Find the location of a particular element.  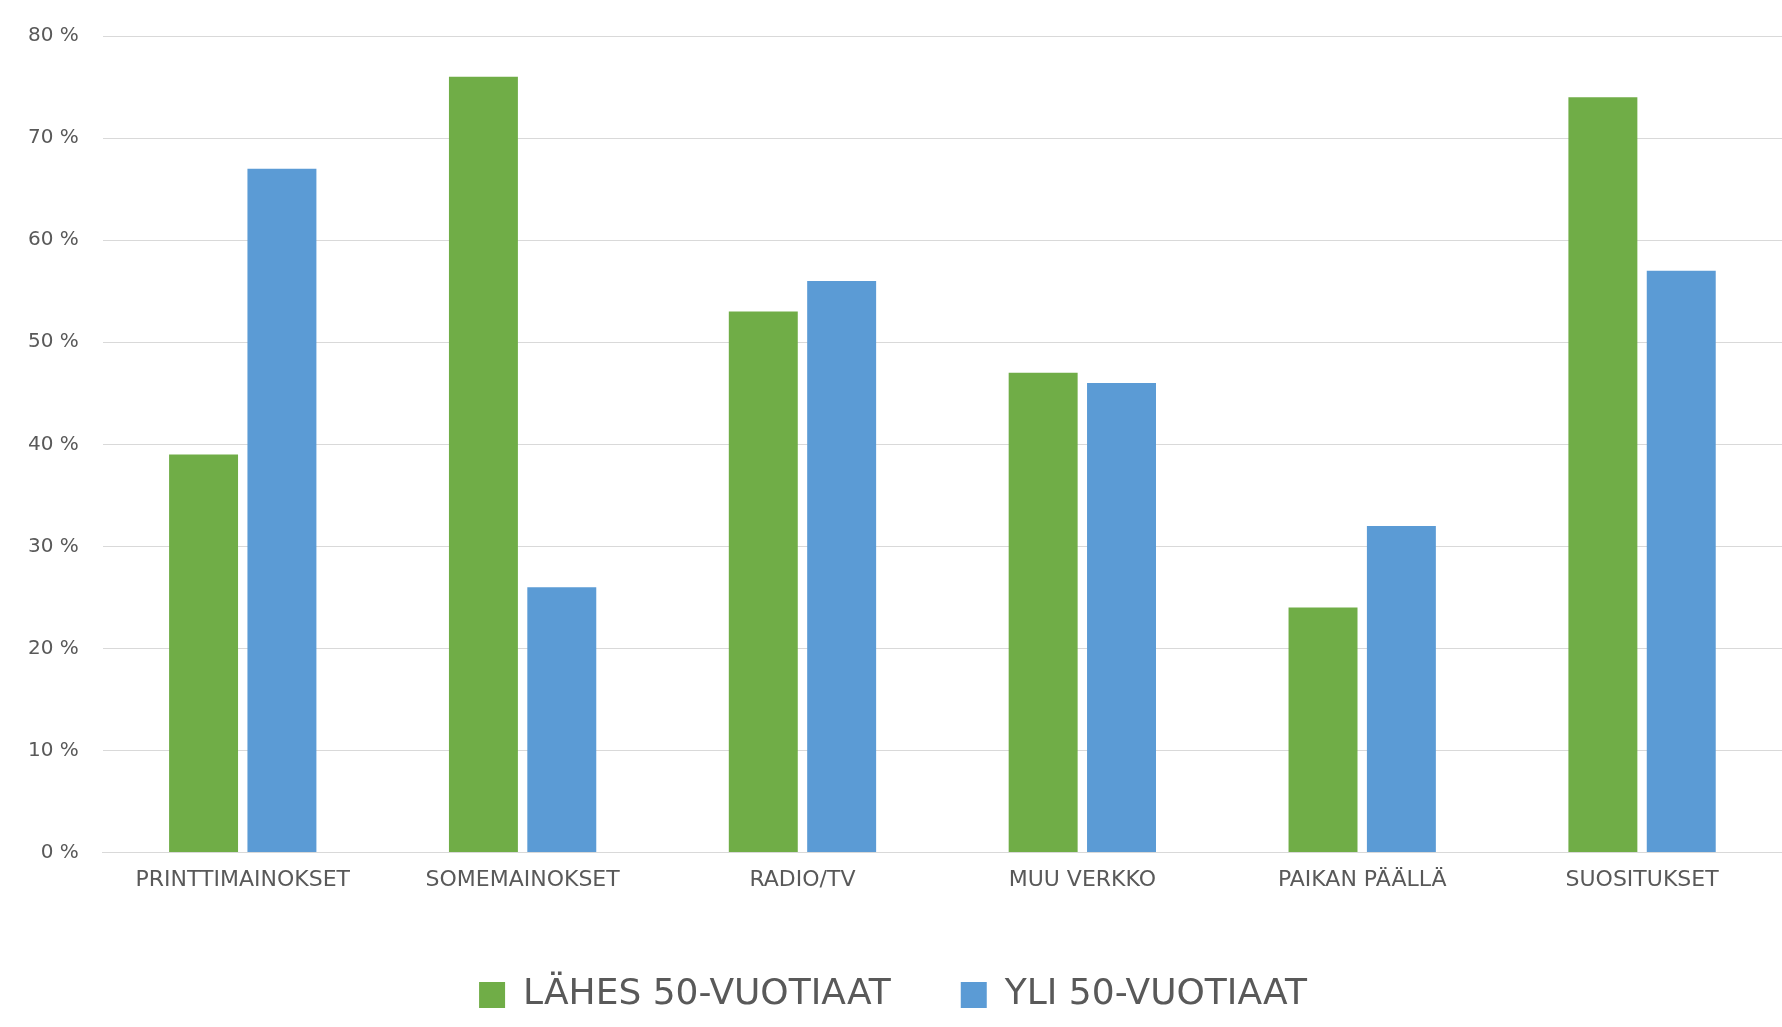

x-tick-label: SOMEMAINOKSET is located at coordinates (523, 878).